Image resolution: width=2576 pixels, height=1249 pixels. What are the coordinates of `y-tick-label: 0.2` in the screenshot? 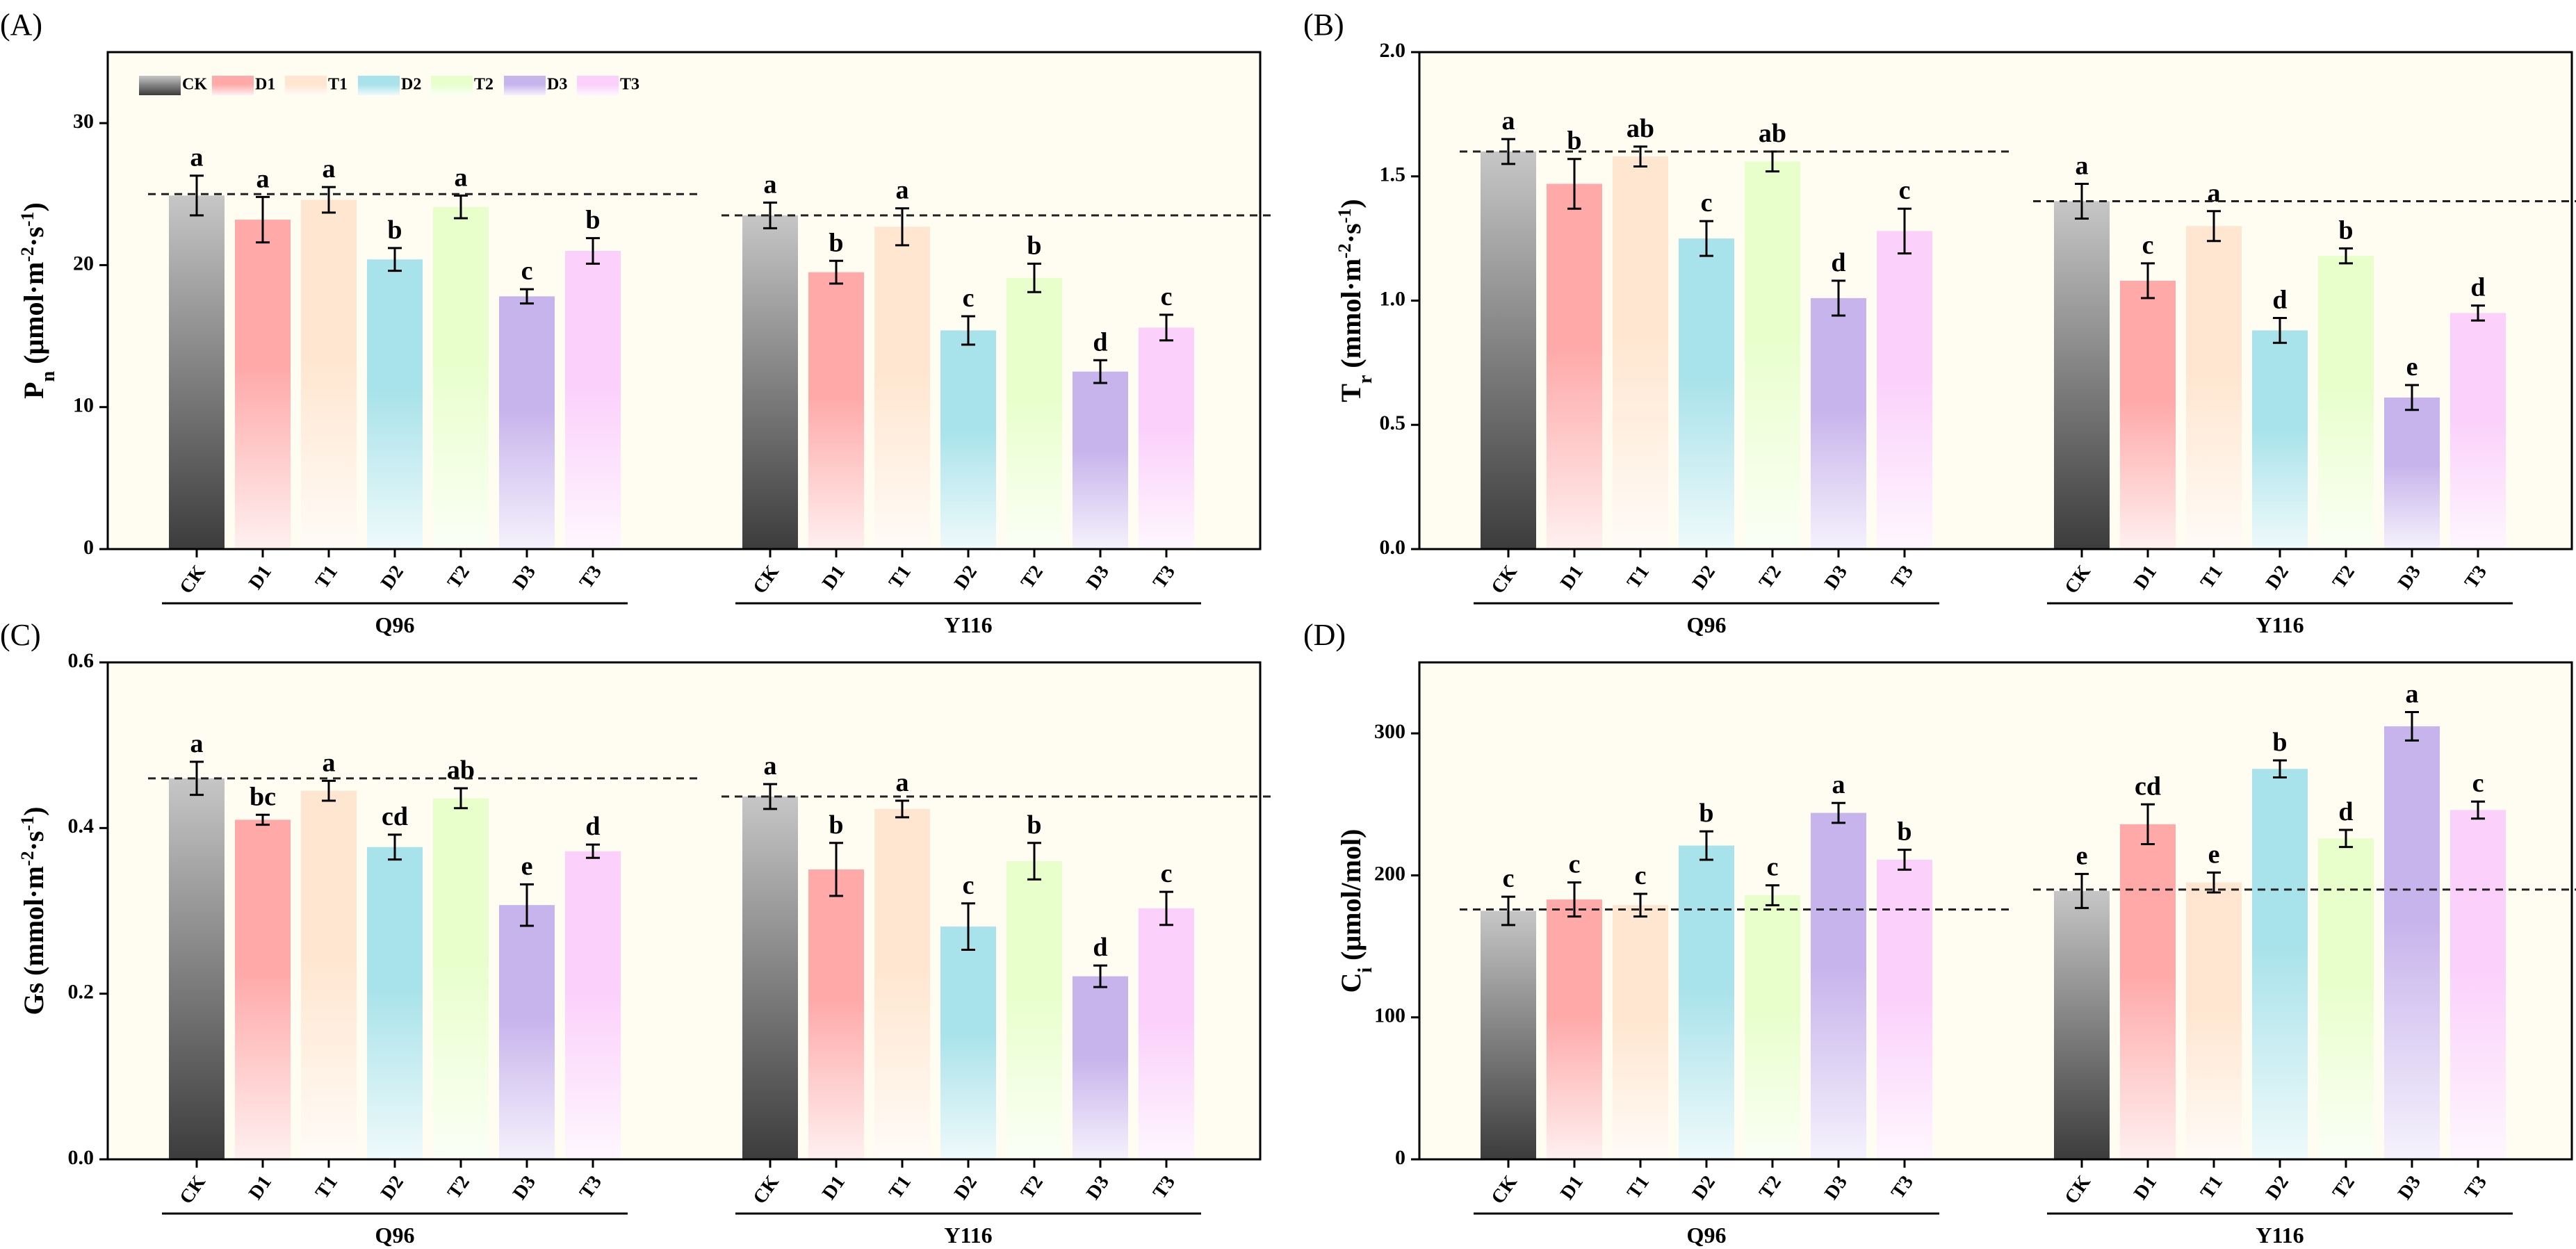 It's located at (81, 992).